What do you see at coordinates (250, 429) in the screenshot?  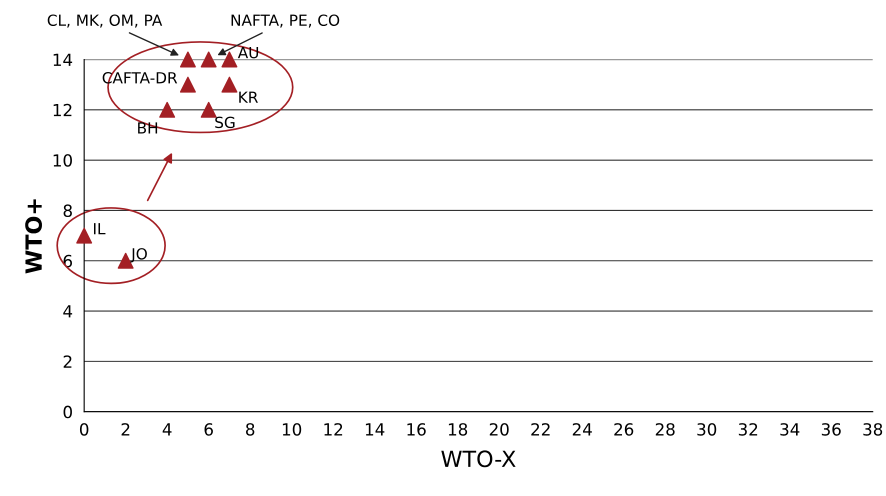 I see `x-tick-label: 8` at bounding box center [250, 429].